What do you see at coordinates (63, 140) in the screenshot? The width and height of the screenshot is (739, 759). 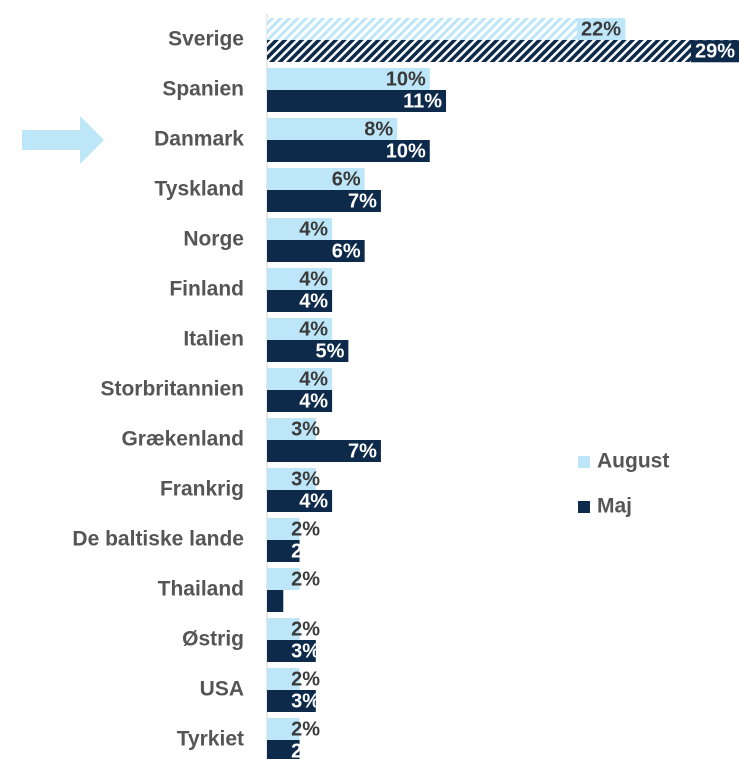 I see `arrow` at bounding box center [63, 140].